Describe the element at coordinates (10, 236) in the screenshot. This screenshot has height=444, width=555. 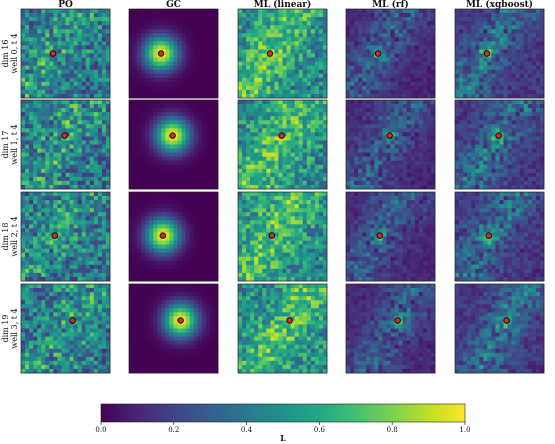
I see `row-label: dim 18 well 2, t 4` at that location.